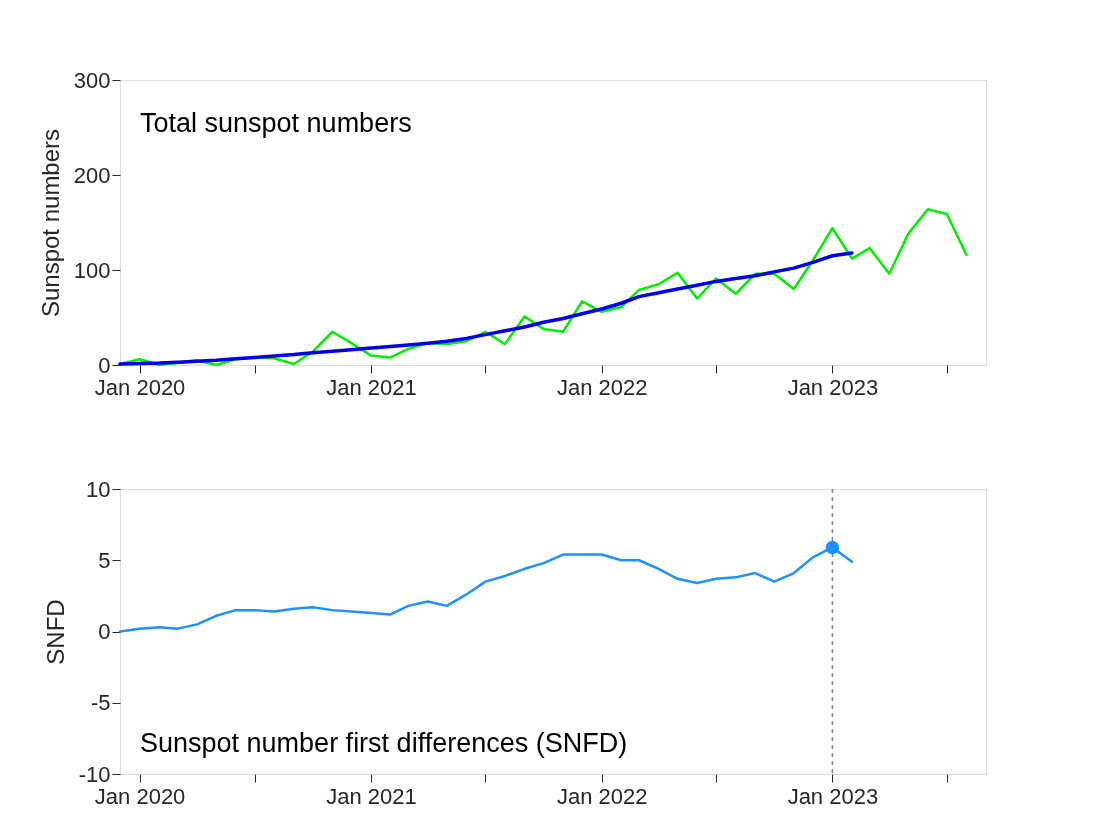 This screenshot has height=840, width=1113. What do you see at coordinates (384, 743) in the screenshot?
I see `annotation: Sunspot number first differences (SNFD)` at bounding box center [384, 743].